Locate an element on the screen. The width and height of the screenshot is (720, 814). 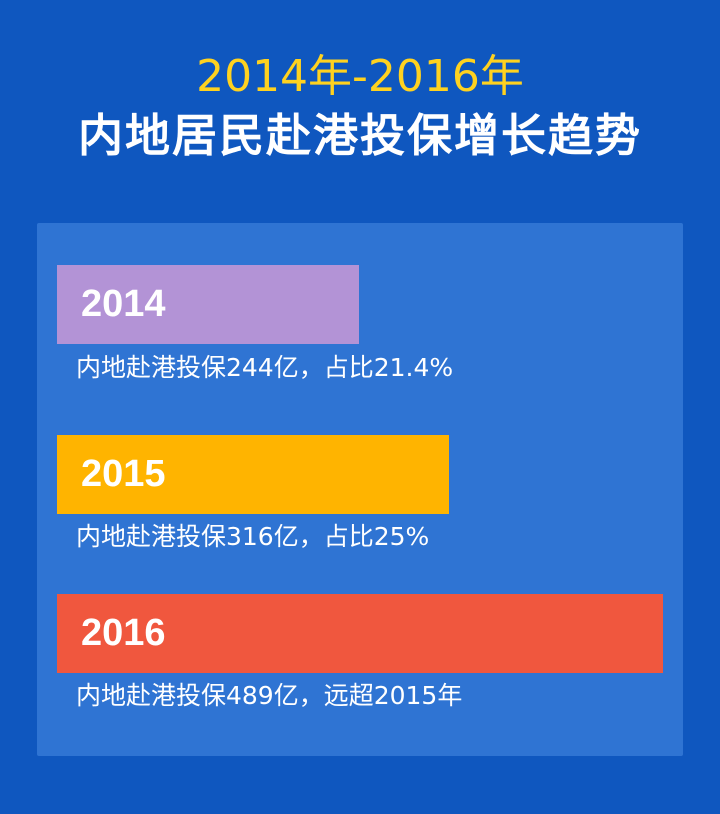
bar-label-2014: 2014 is located at coordinates (123, 304).